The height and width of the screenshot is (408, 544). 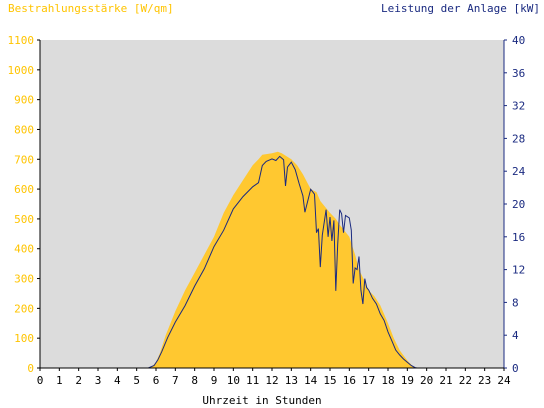 I want to click on x-tick-label: 20, so click(x=426, y=380).